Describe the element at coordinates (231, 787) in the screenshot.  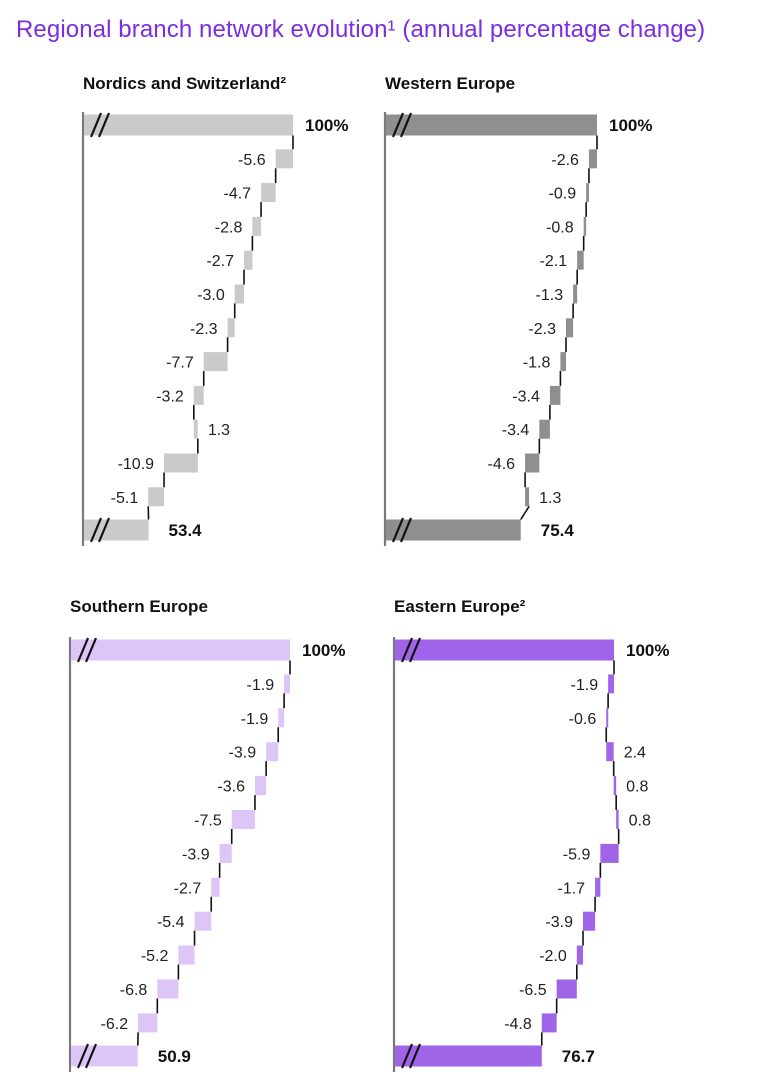
I see `change-label: -3.6` at that location.